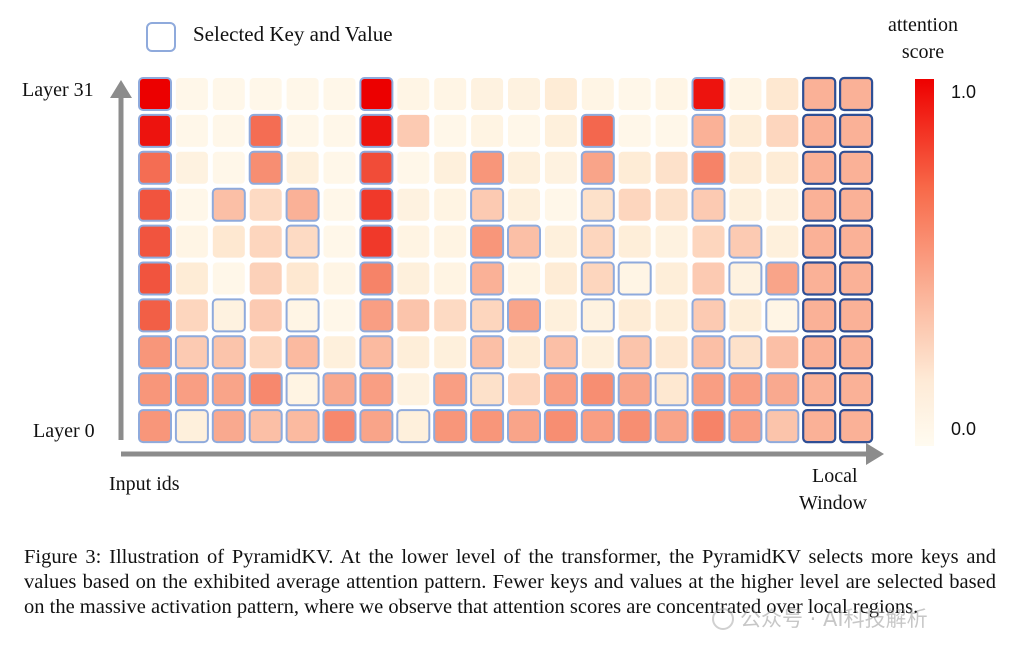  I want to click on colorbar-title-line1: attention, so click(923, 25).